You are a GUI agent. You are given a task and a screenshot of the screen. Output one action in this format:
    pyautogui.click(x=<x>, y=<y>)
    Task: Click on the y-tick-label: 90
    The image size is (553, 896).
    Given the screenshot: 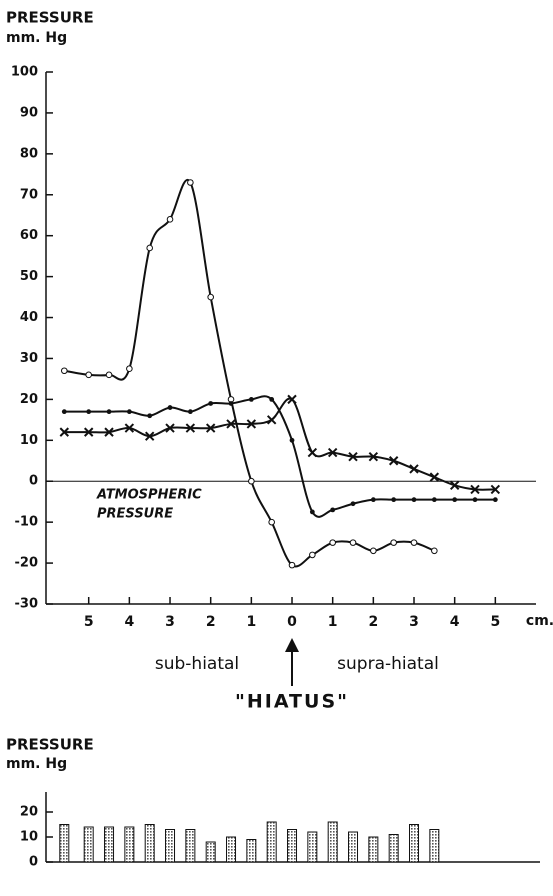 What is the action you would take?
    pyautogui.click(x=29, y=112)
    